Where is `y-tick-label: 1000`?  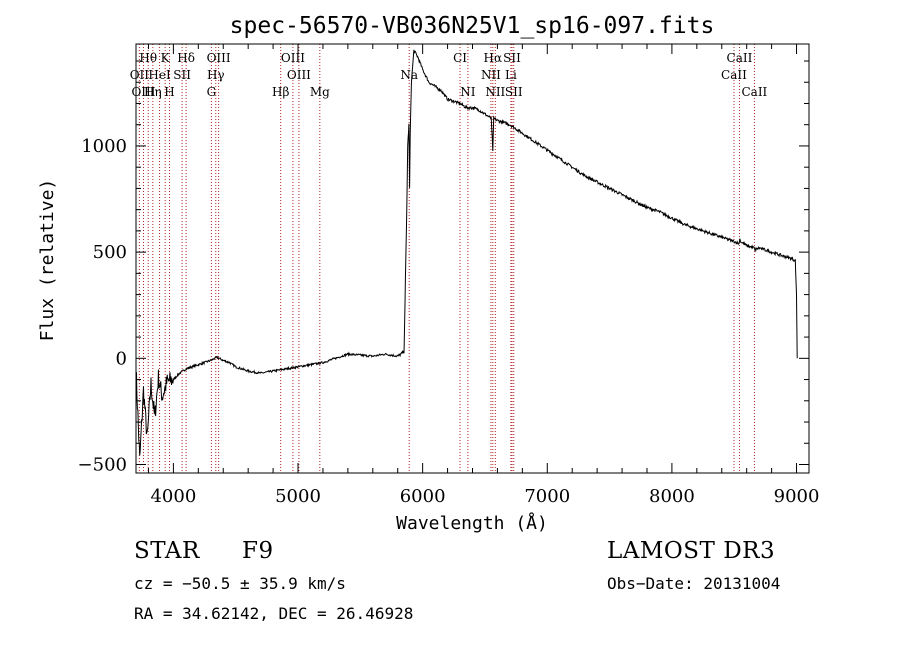 y-tick-label: 1000 is located at coordinates (104, 146).